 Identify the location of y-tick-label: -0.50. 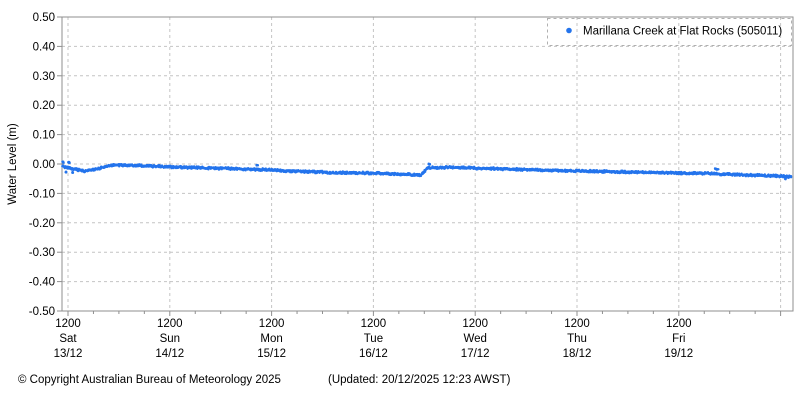
(42, 312).